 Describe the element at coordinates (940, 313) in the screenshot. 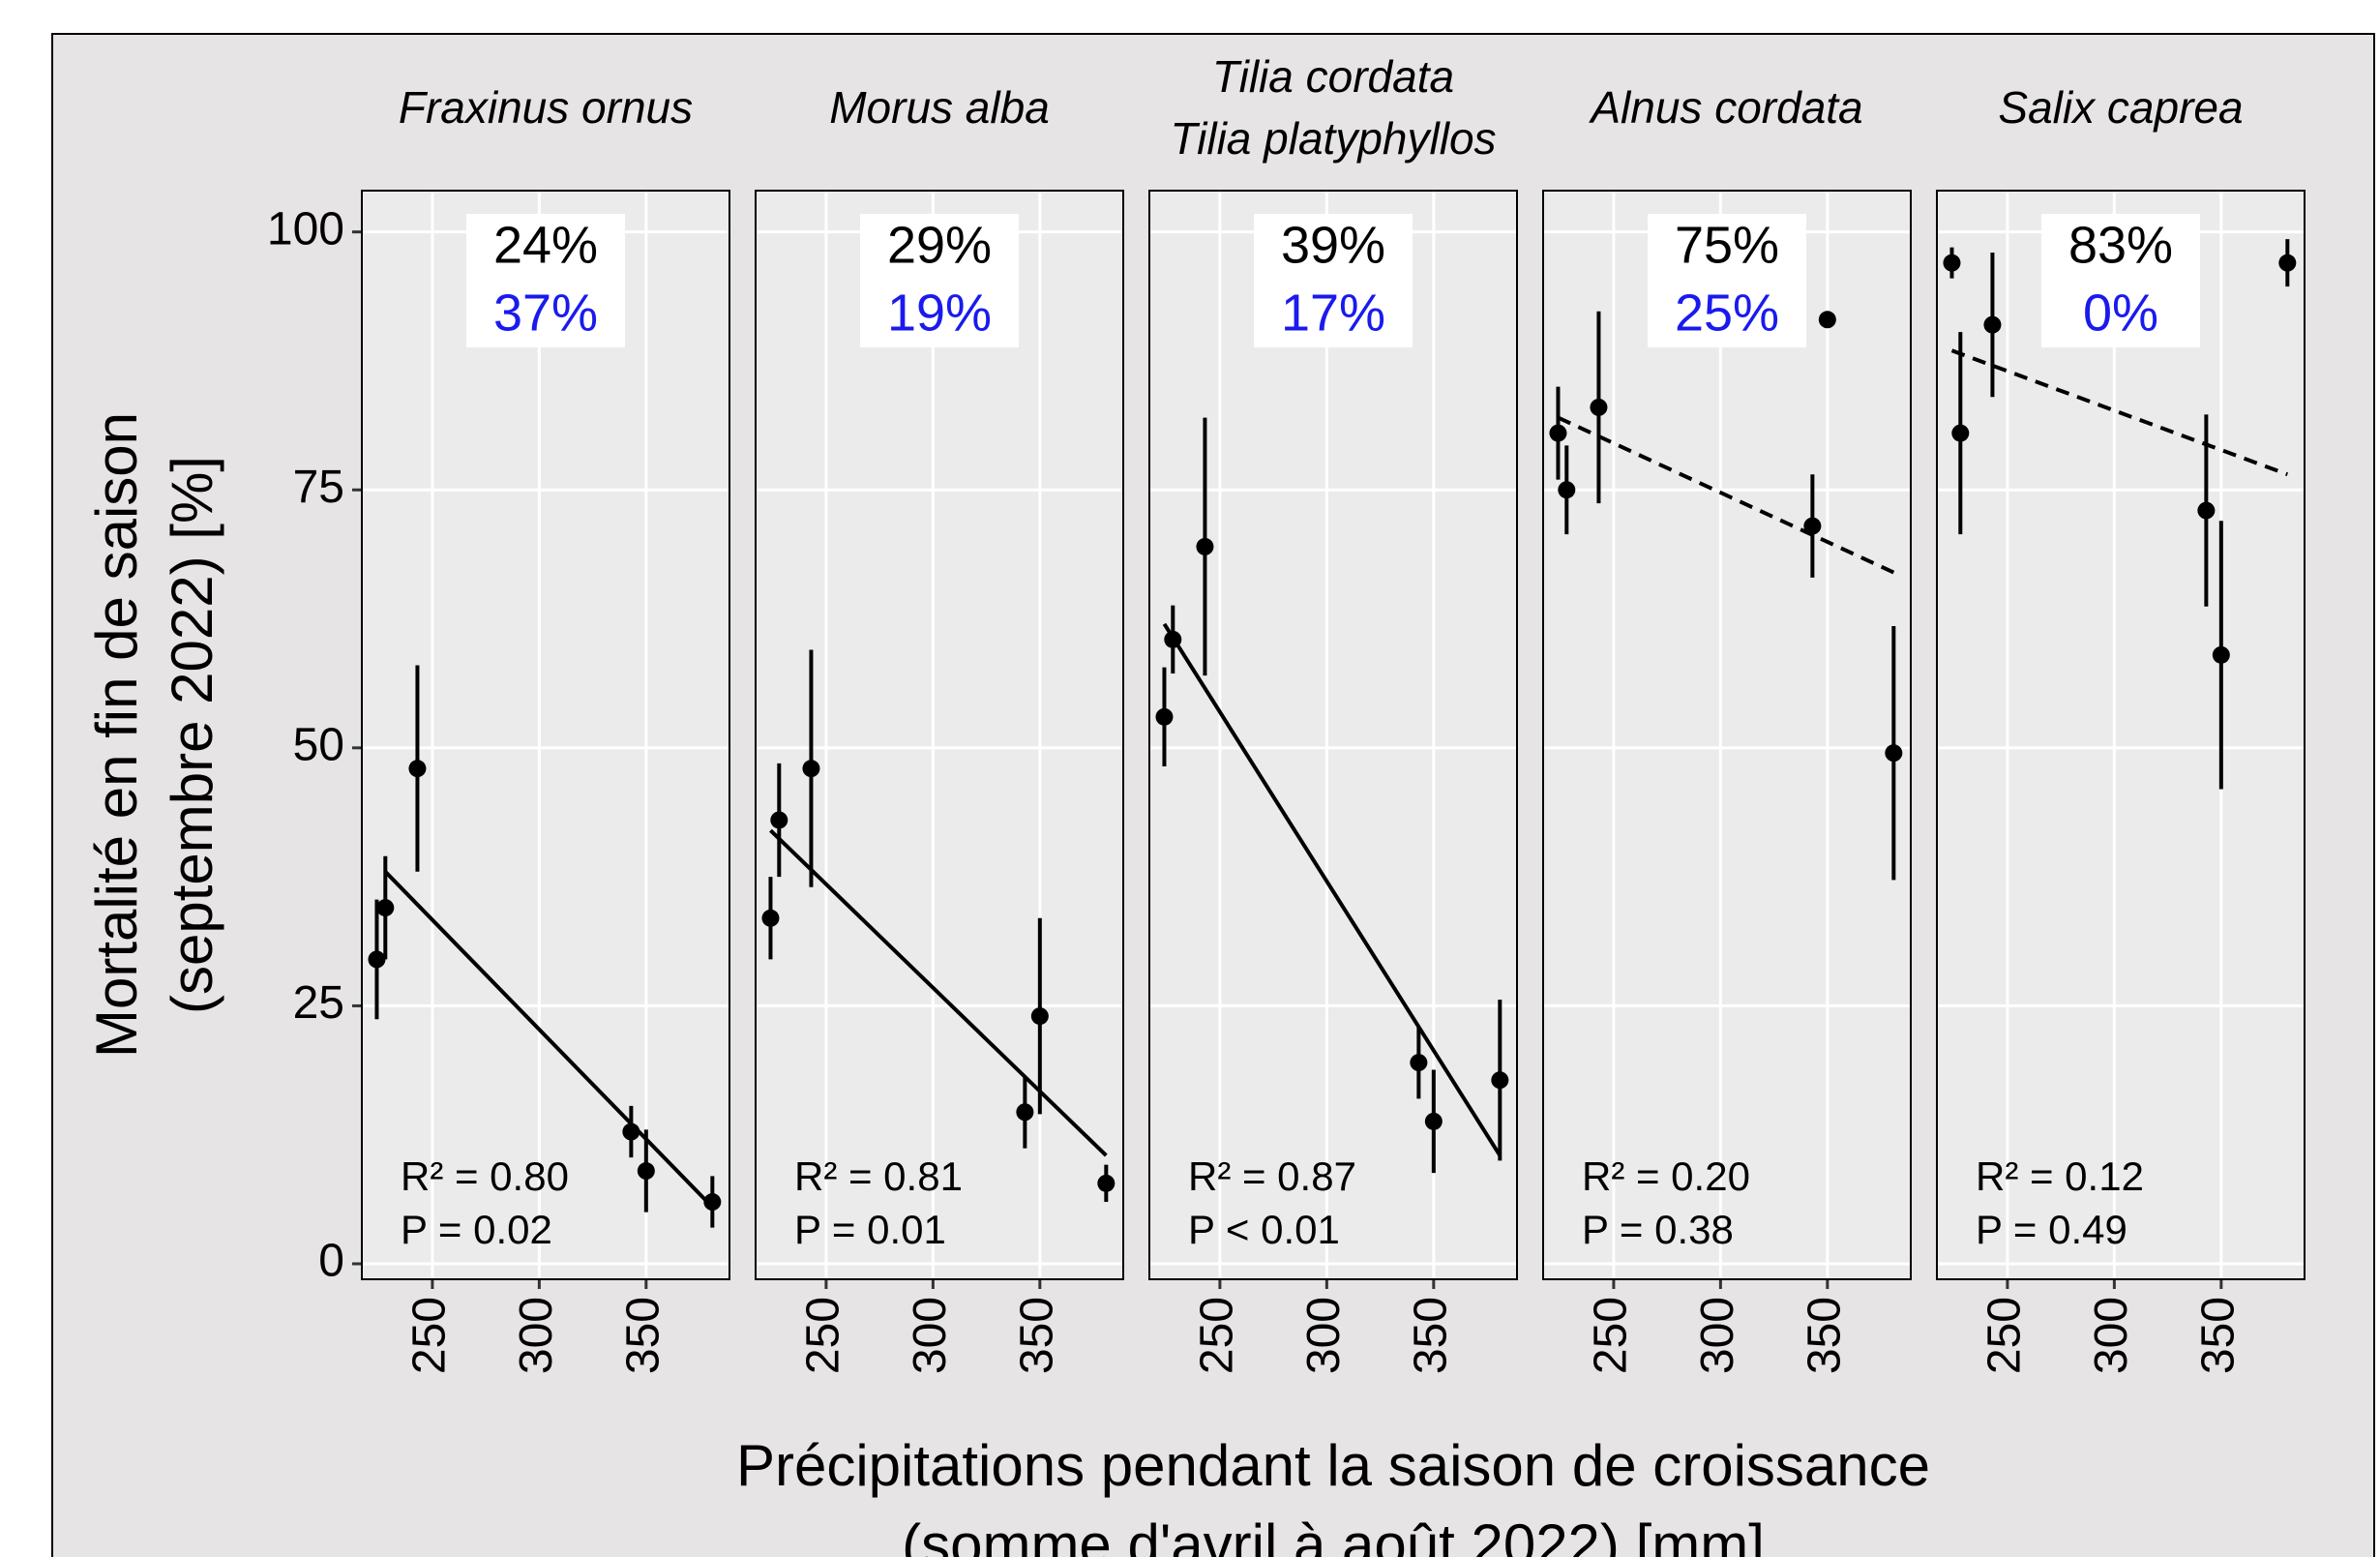

I see `percent-label: 19%` at that location.